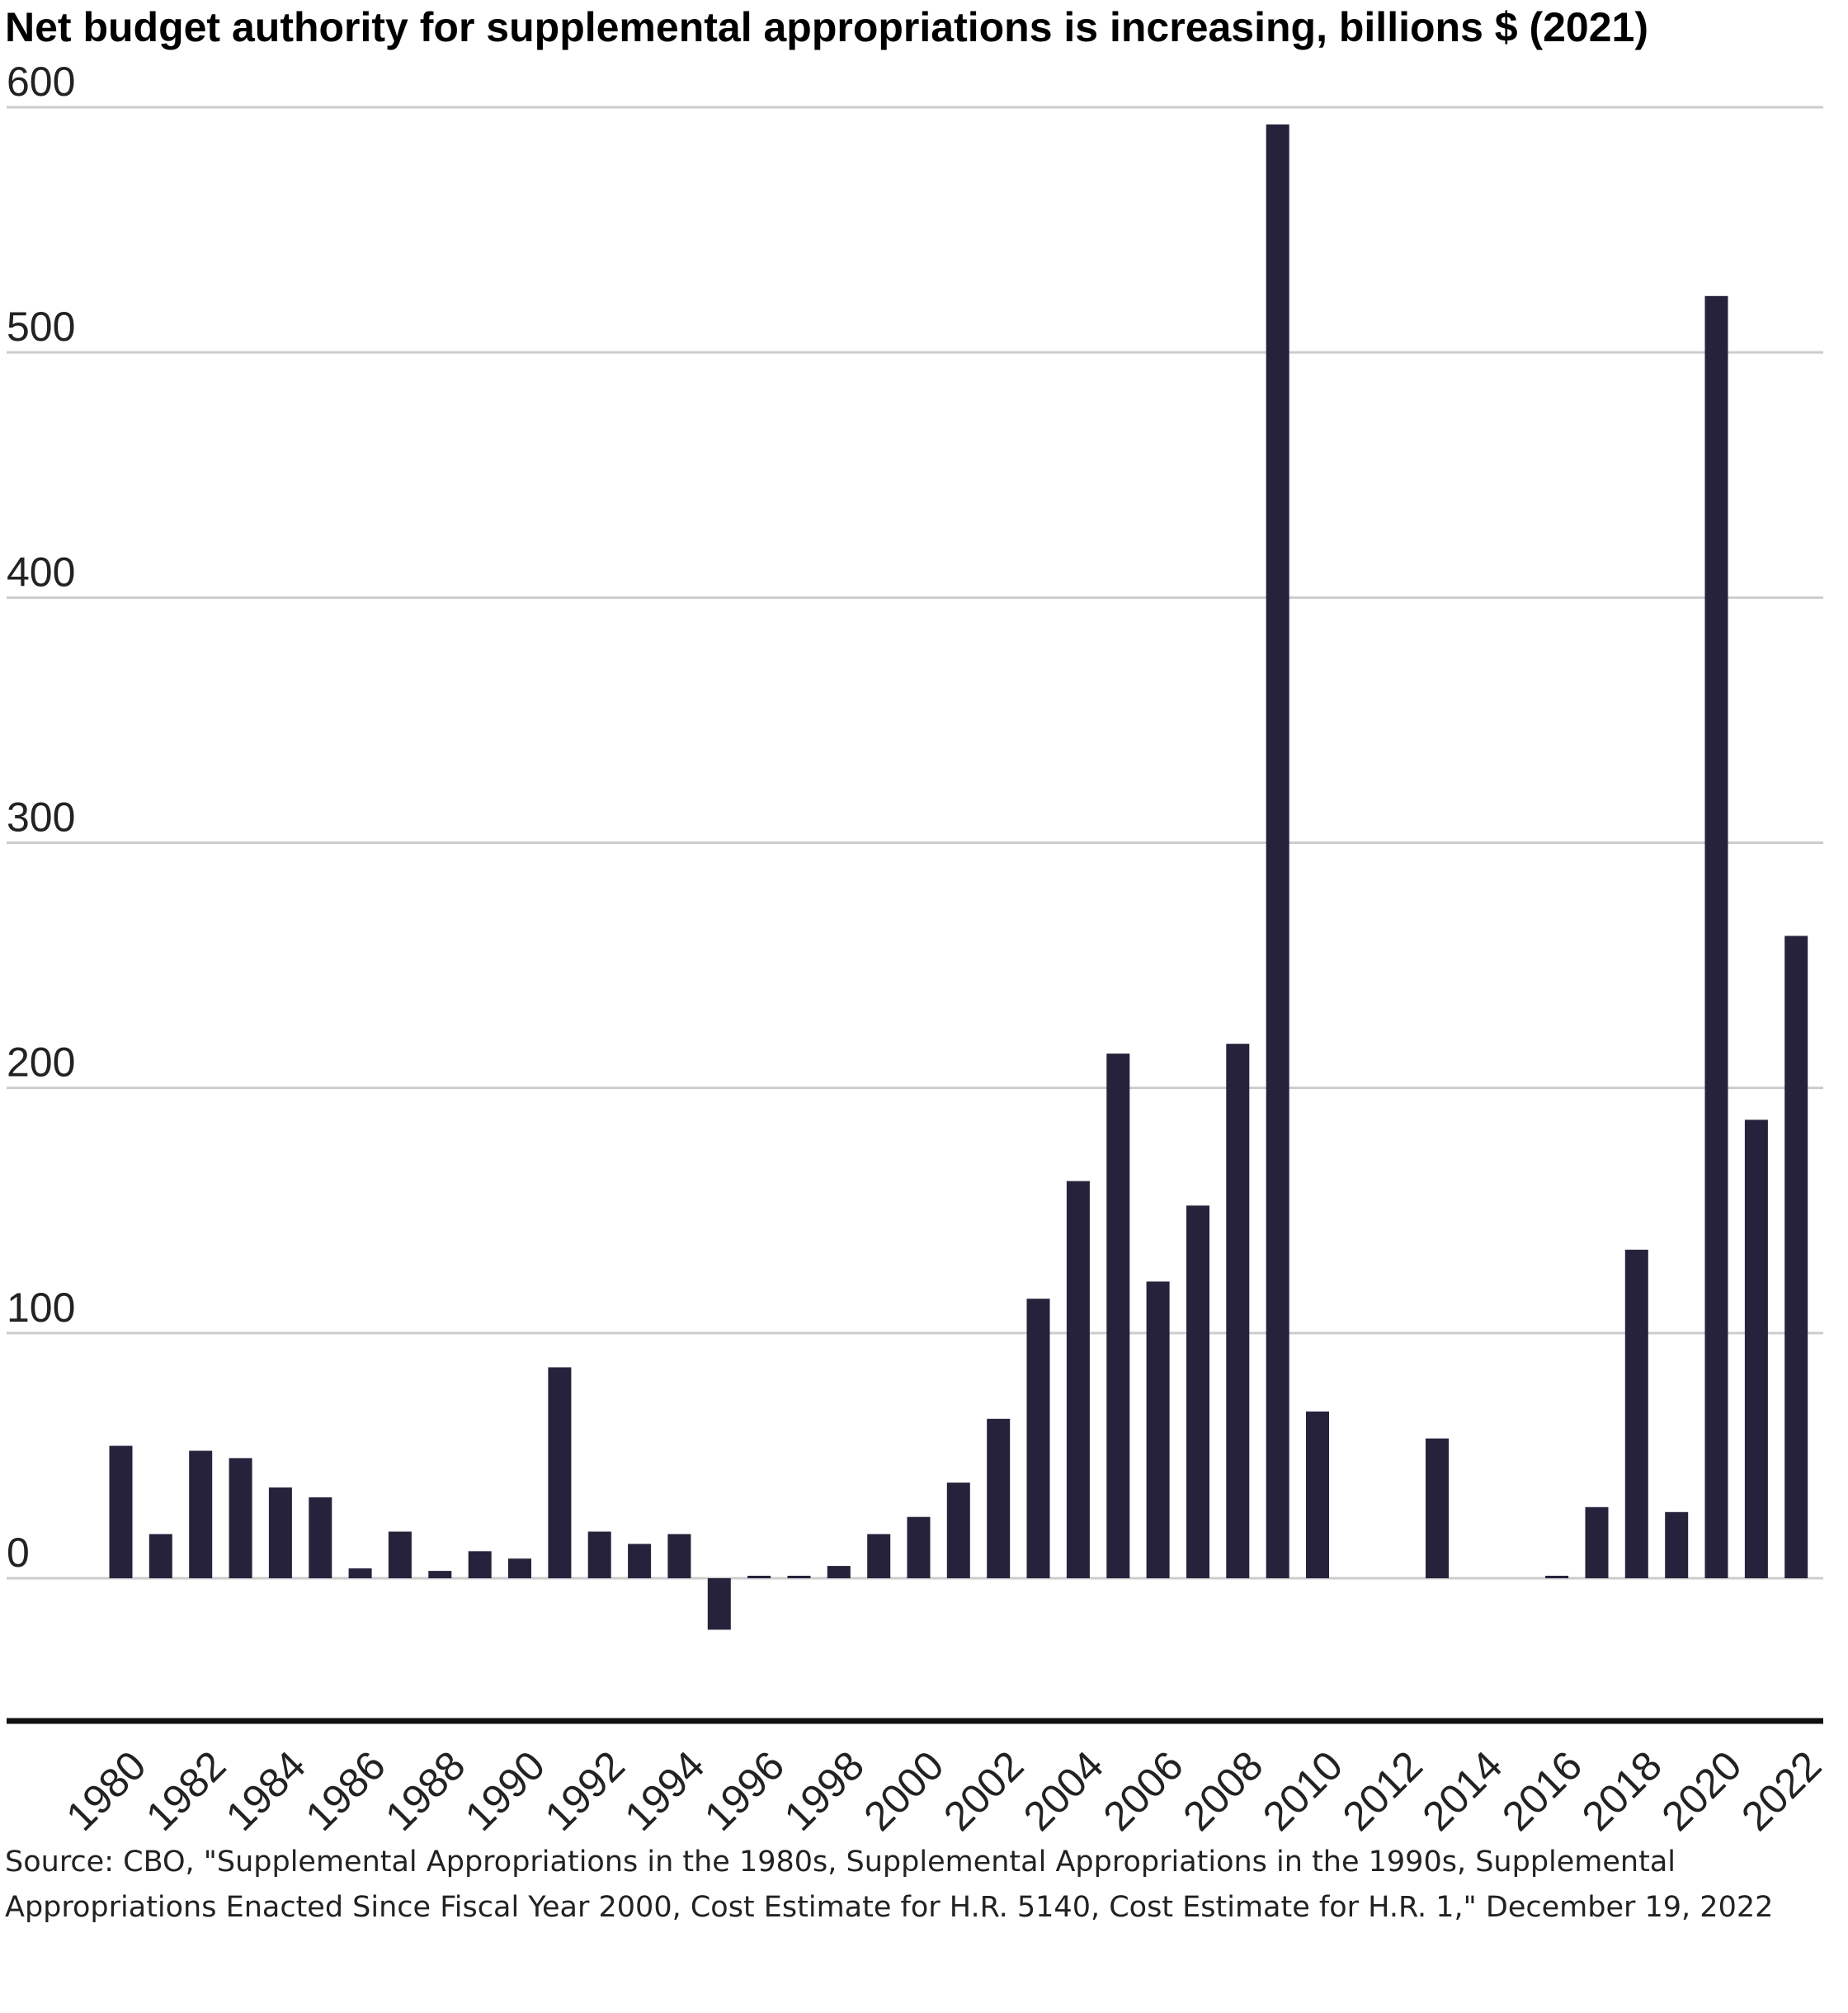 This screenshot has width=1848, height=2013. Describe the element at coordinates (320, 1537) in the screenshot. I see `bar-1985` at that location.